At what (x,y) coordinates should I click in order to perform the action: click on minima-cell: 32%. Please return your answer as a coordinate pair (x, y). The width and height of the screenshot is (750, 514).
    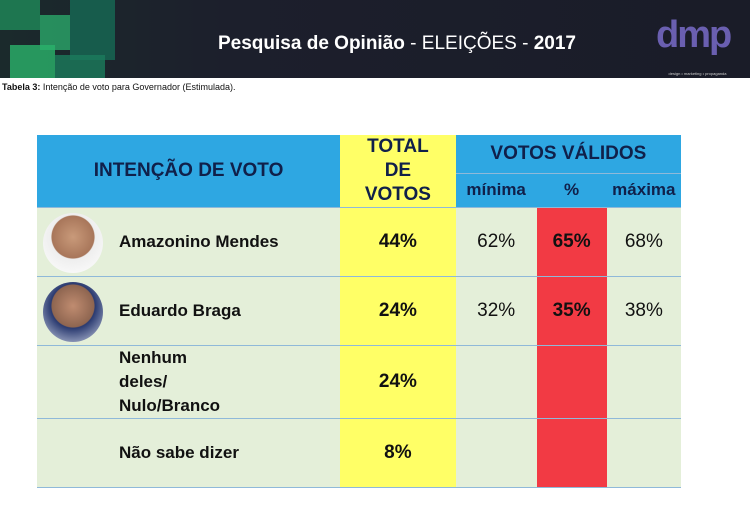
    Looking at the image, I should click on (496, 311).